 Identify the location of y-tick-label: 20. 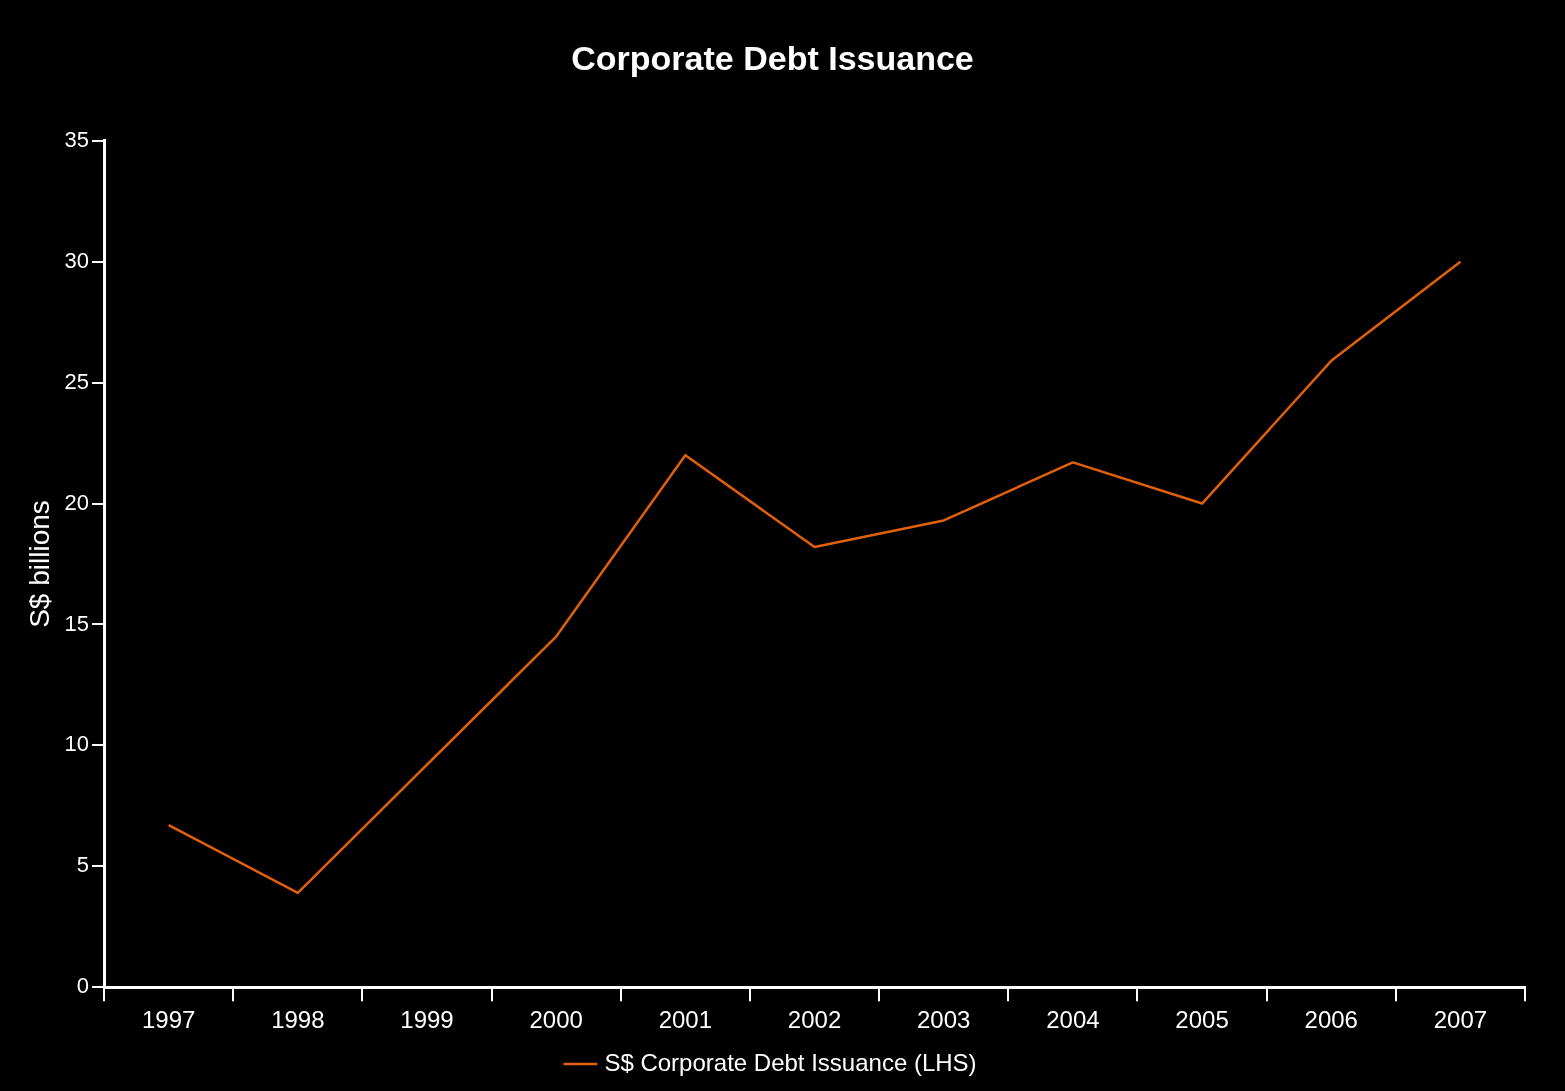
(77, 502).